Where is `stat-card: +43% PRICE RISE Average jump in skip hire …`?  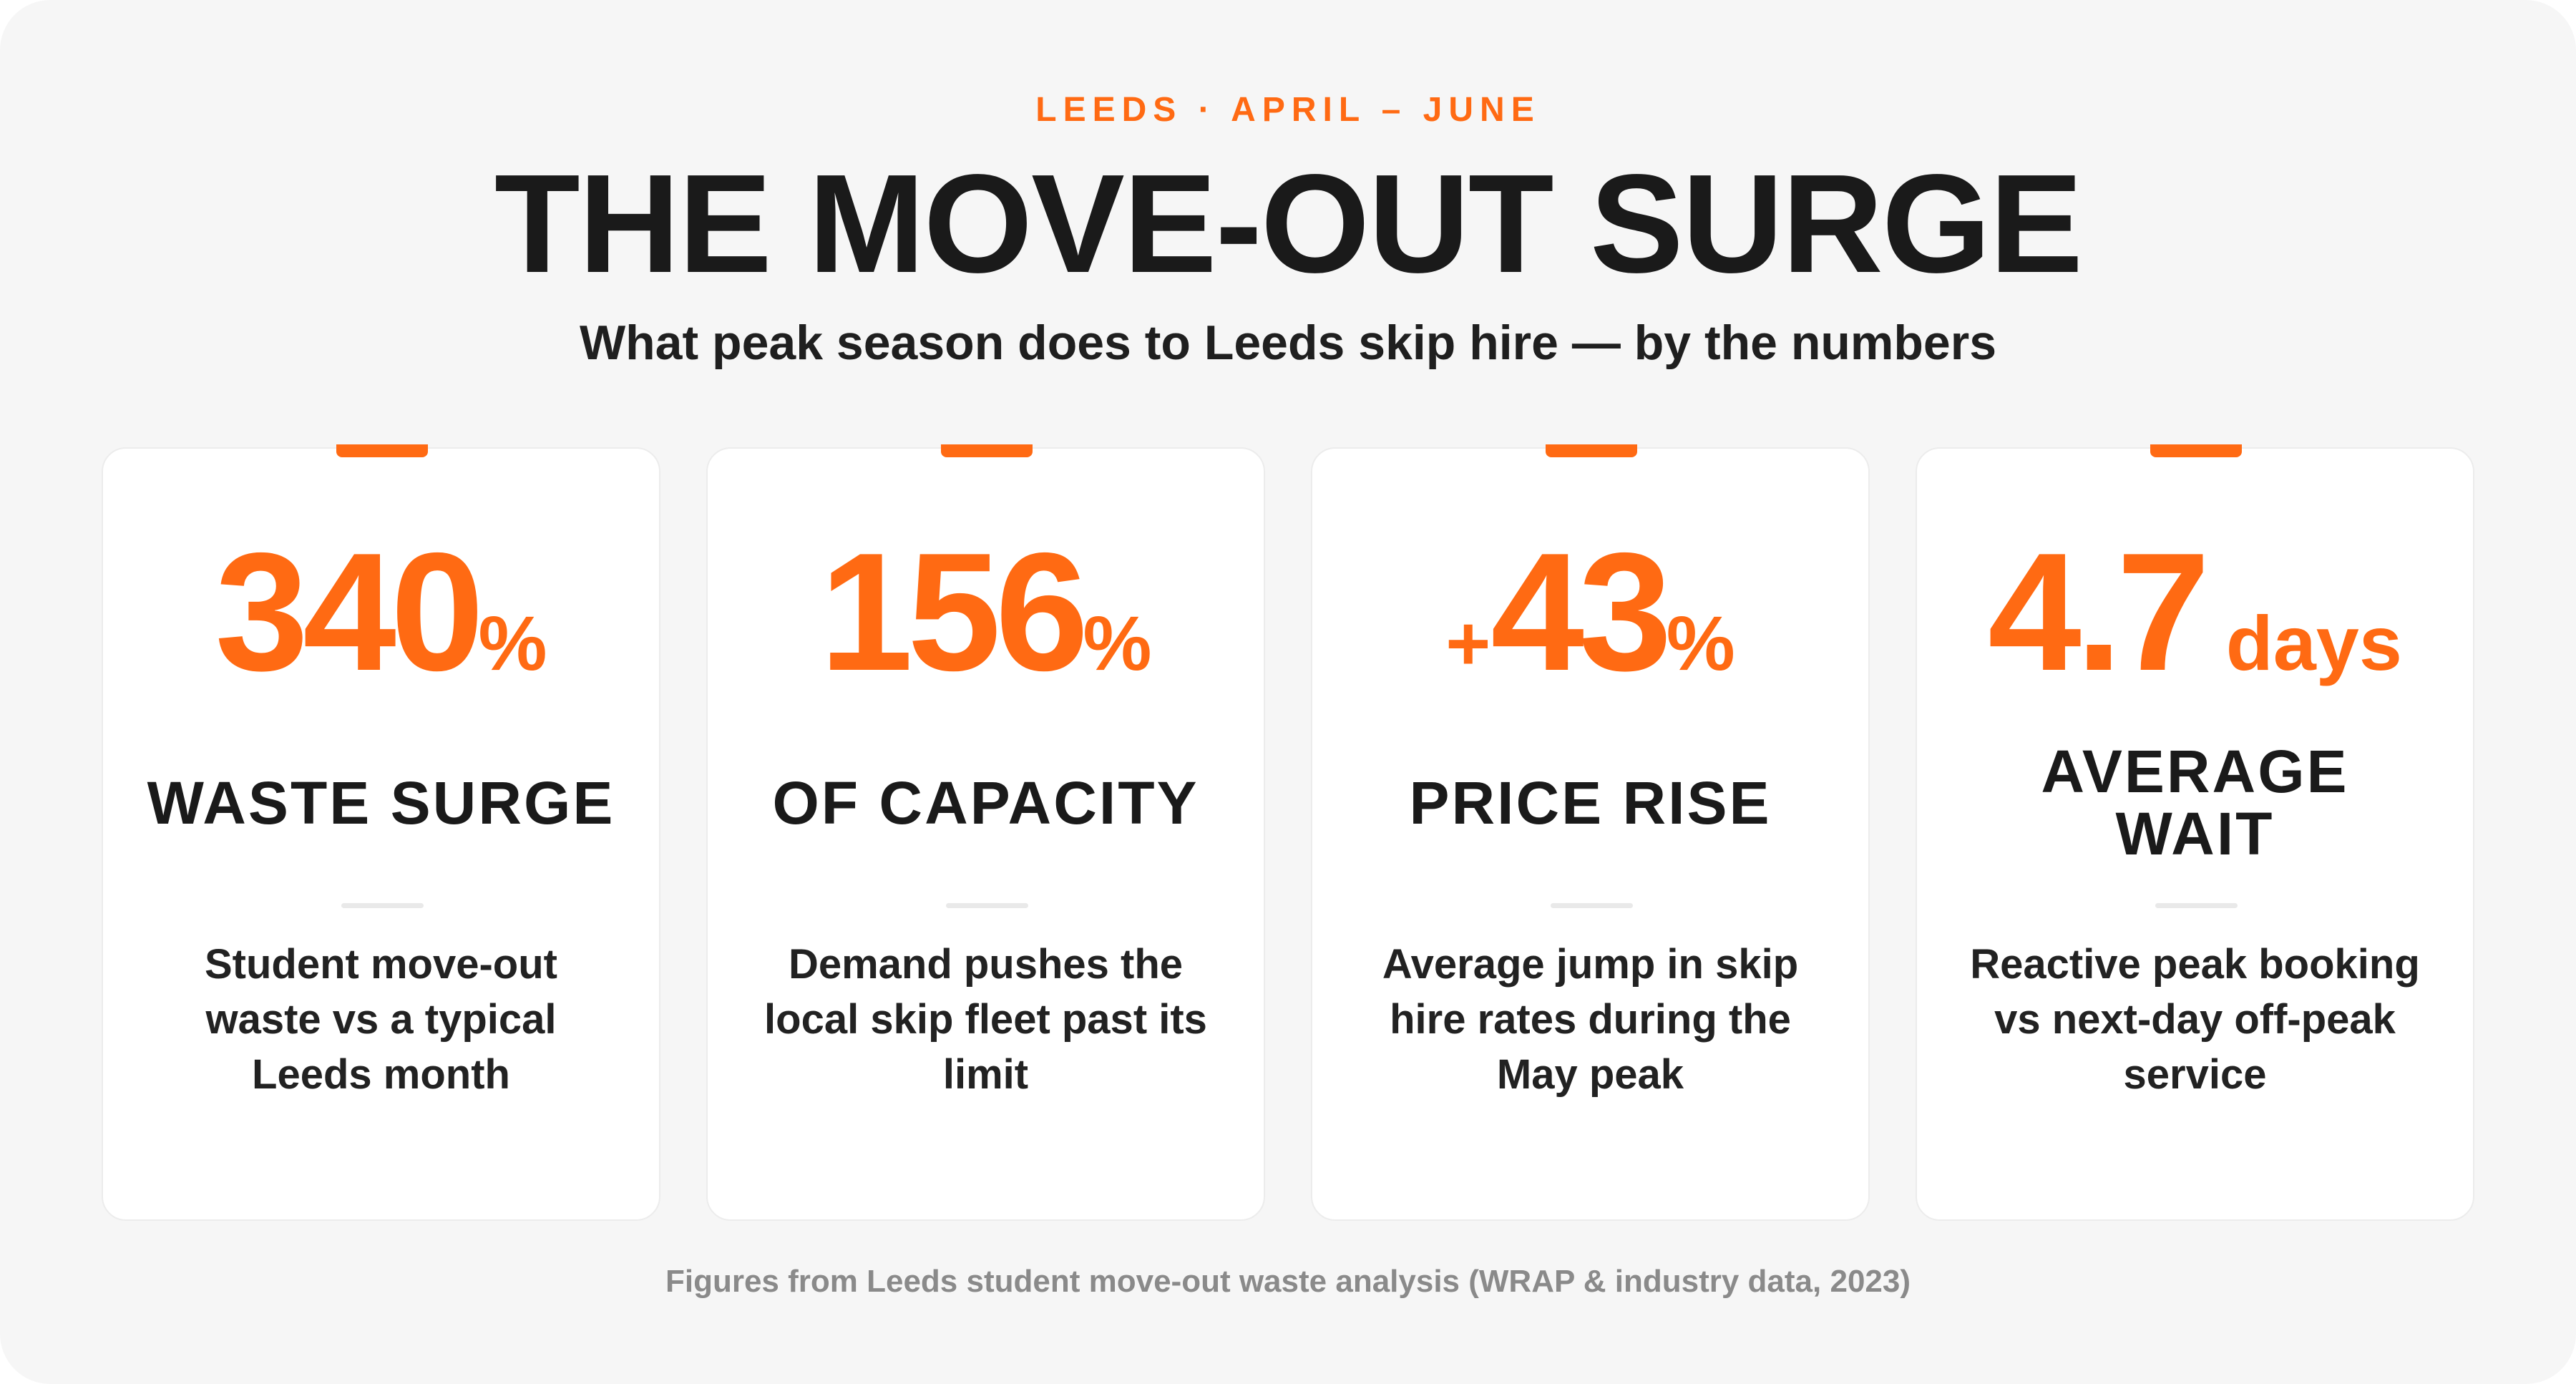
stat-card: +43% PRICE RISE Average jump in skip hire … is located at coordinates (1590, 832).